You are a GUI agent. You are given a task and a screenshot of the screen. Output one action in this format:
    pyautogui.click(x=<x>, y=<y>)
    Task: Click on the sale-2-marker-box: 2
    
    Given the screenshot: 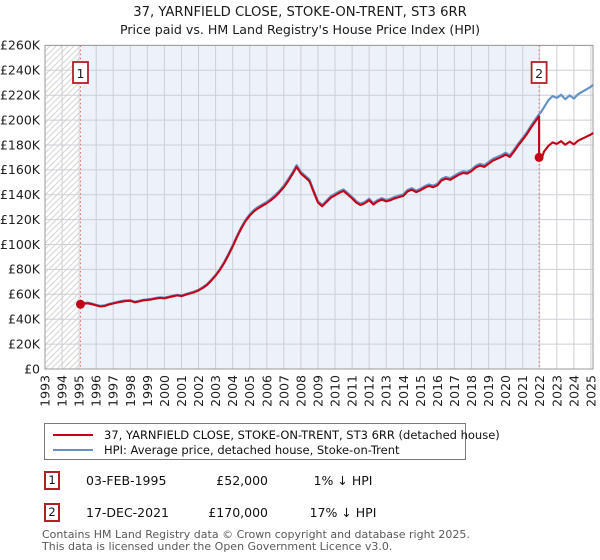 What is the action you would take?
    pyautogui.click(x=539, y=72)
    